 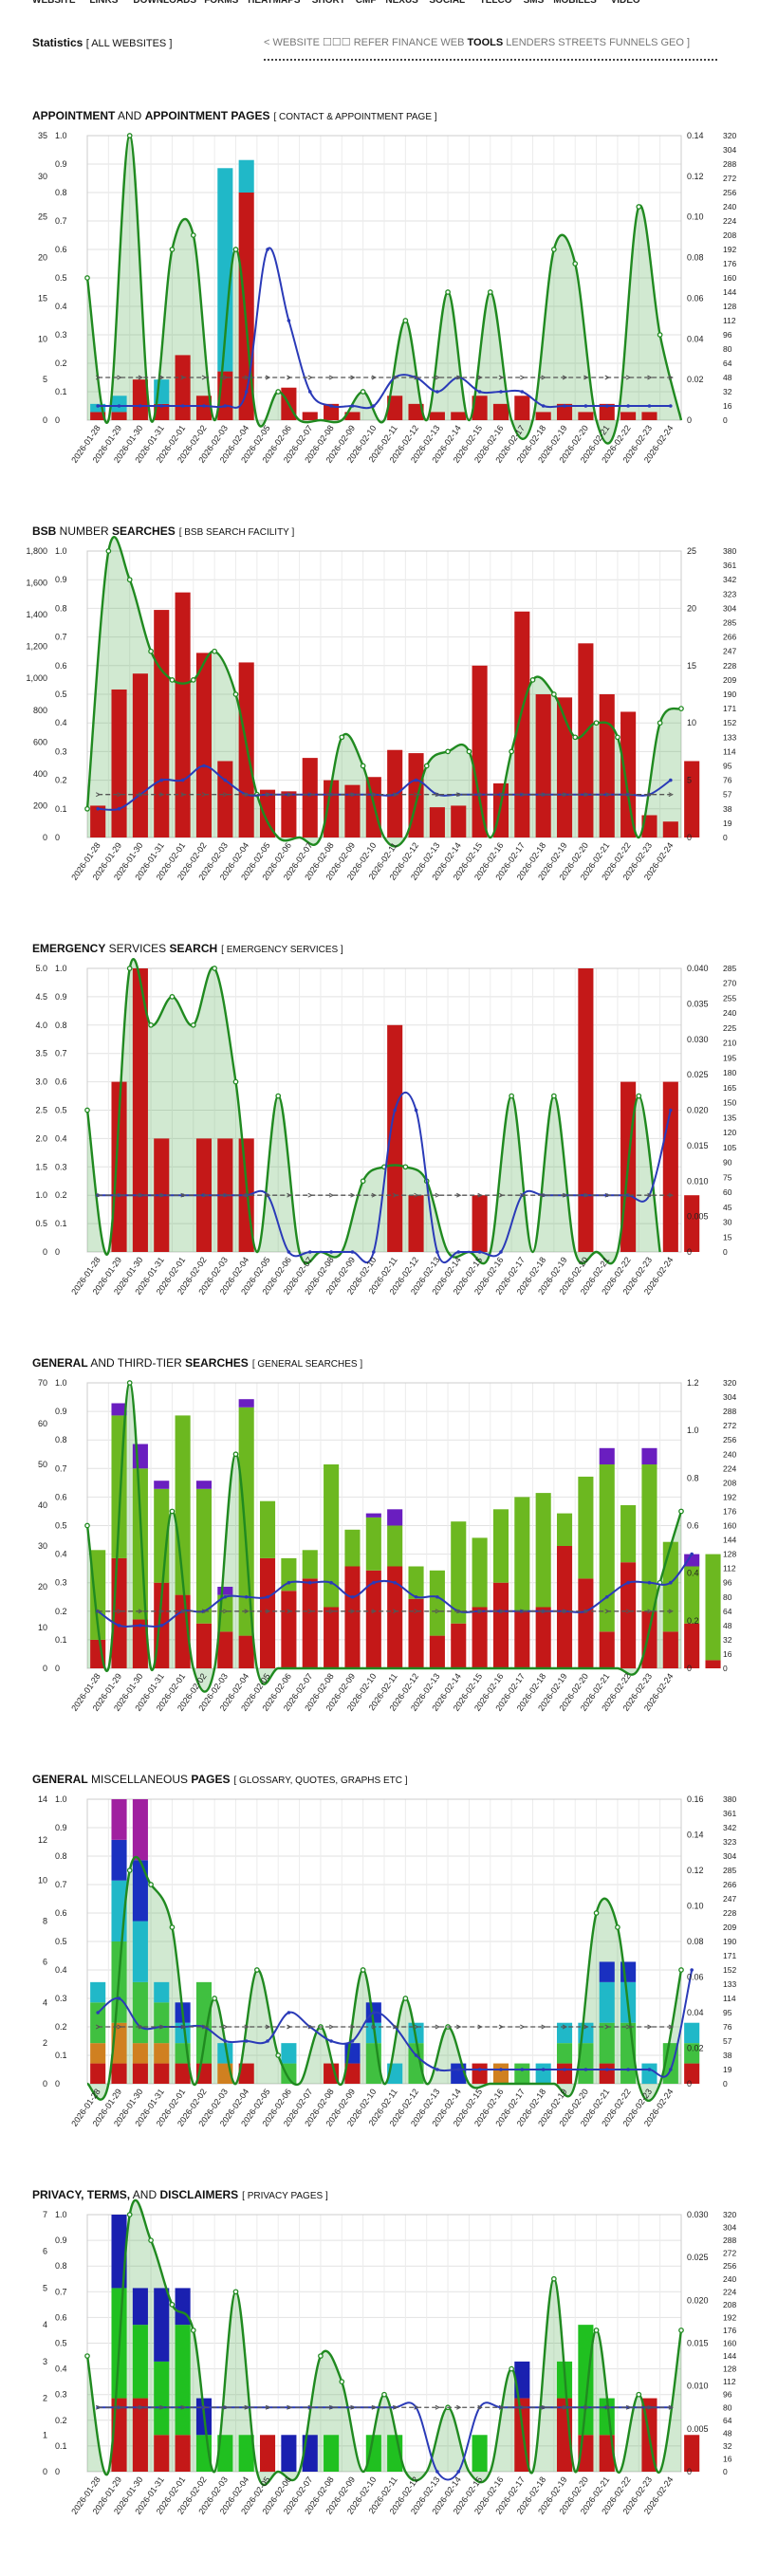 I want to click on green-area, so click(x=384, y=1537).